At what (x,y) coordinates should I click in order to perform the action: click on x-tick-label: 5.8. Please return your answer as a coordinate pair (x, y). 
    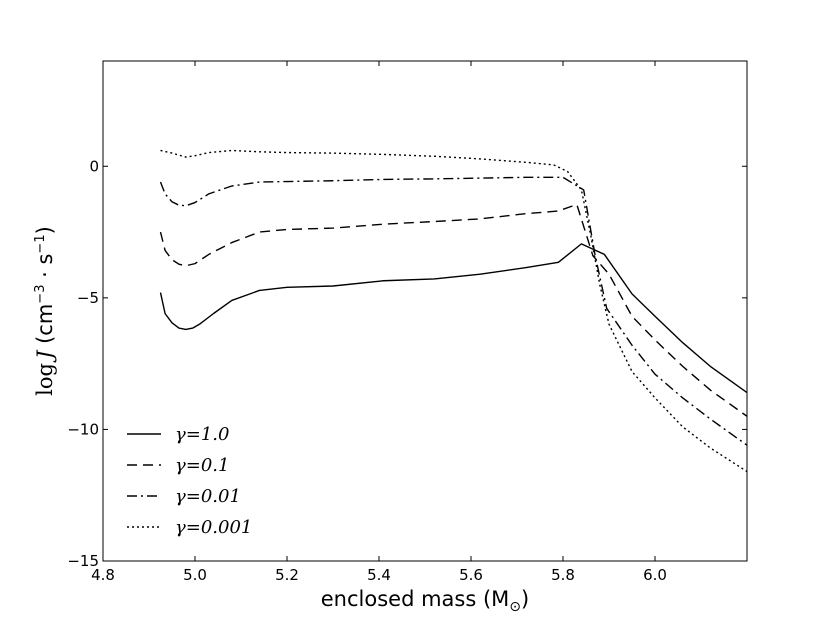
    Looking at the image, I should click on (563, 575).